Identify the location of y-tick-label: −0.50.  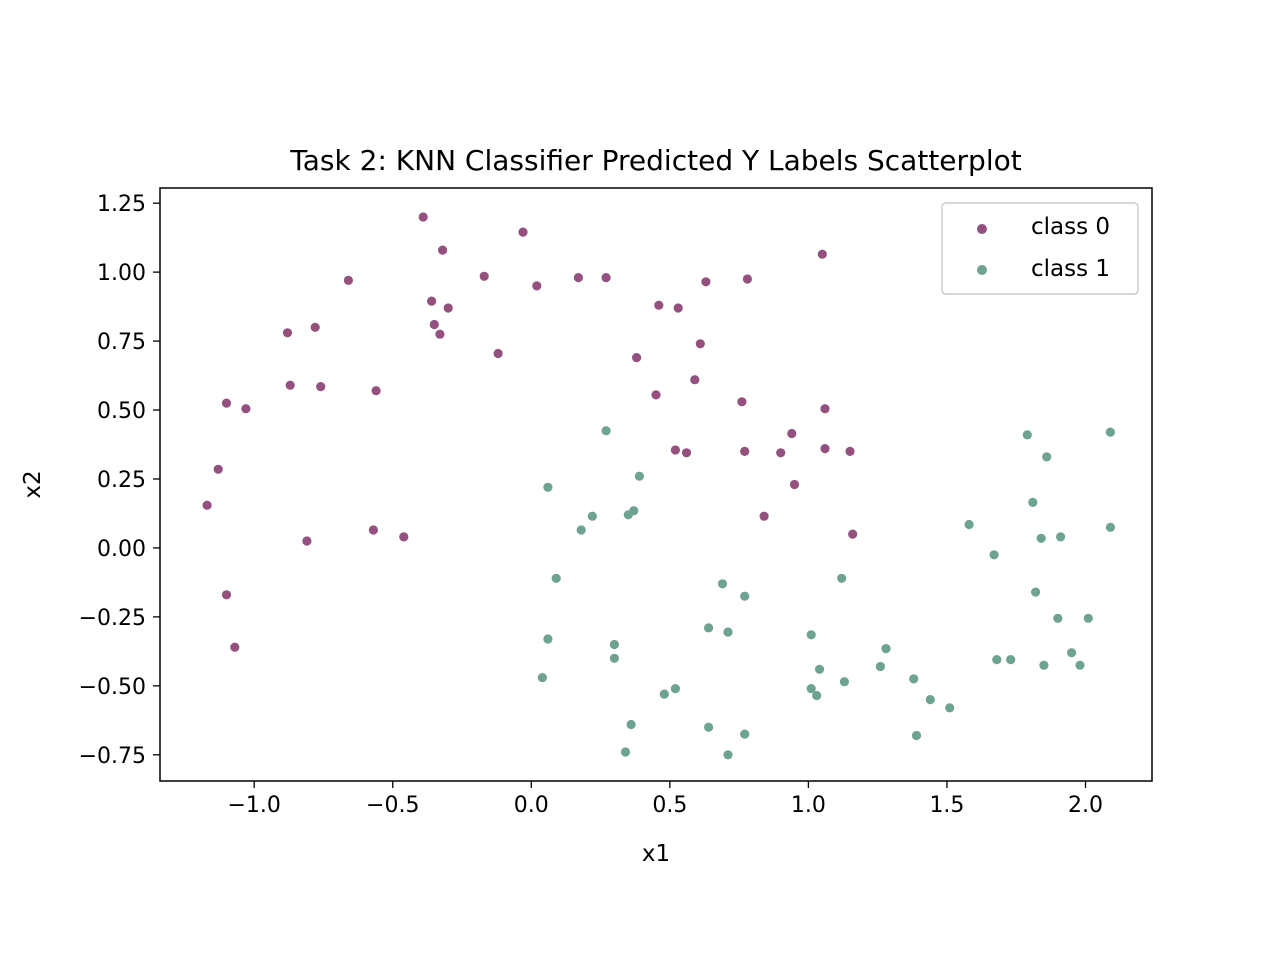
(112, 687).